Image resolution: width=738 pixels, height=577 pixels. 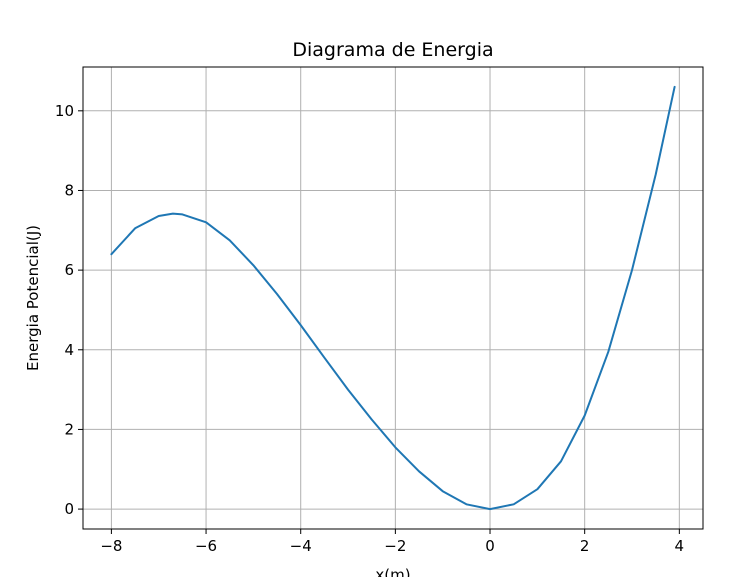 I want to click on x-tick-label: −6, so click(x=206, y=546).